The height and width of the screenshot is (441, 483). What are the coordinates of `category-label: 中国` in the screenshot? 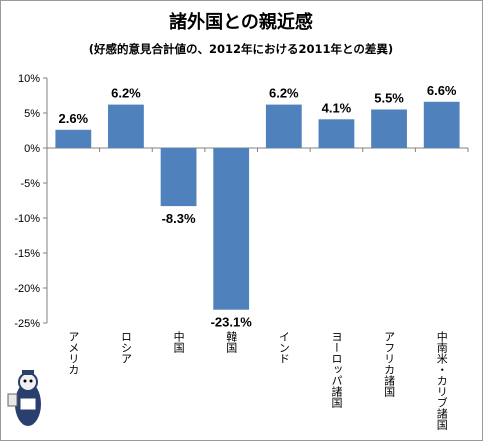 It's located at (178, 342).